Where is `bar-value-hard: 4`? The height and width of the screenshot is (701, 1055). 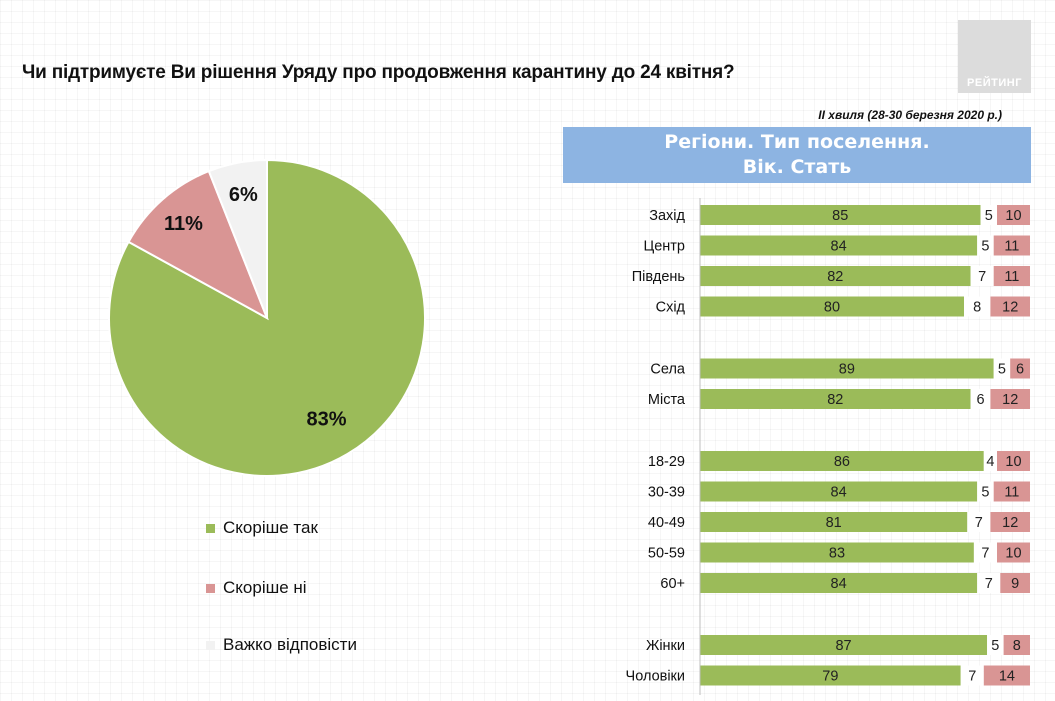
bar-value-hard: 4 is located at coordinates (990, 462).